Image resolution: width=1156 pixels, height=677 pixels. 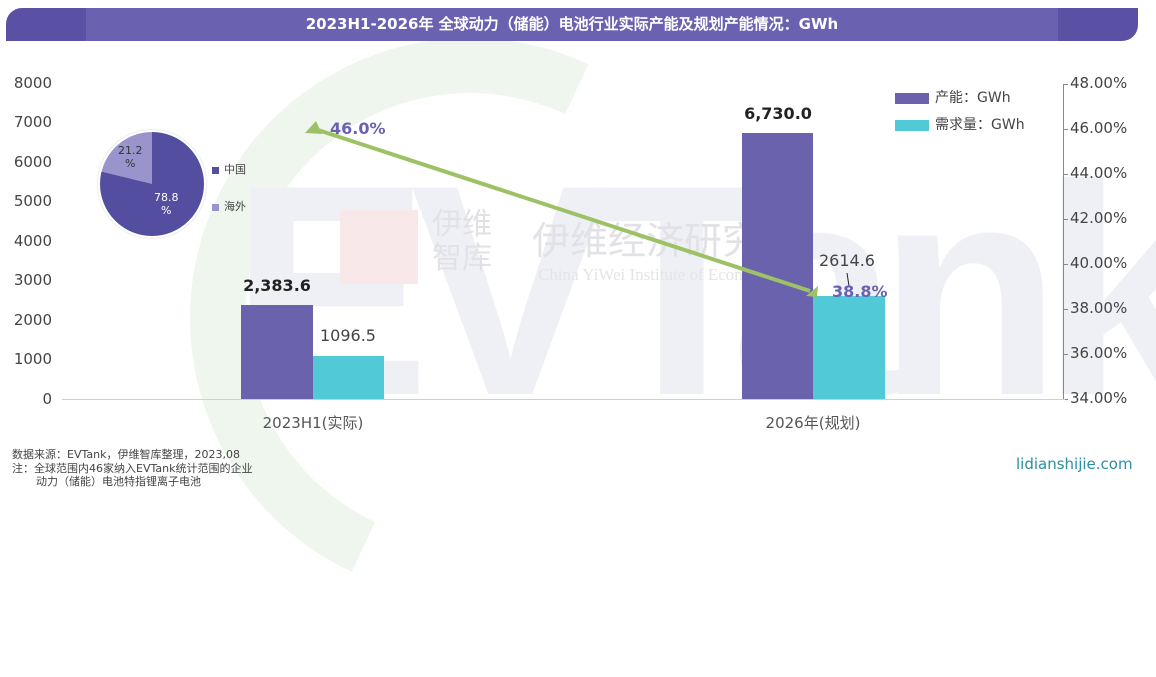 What do you see at coordinates (1099, 263) in the screenshot?
I see `y2-tick-40: 40.00%` at bounding box center [1099, 263].